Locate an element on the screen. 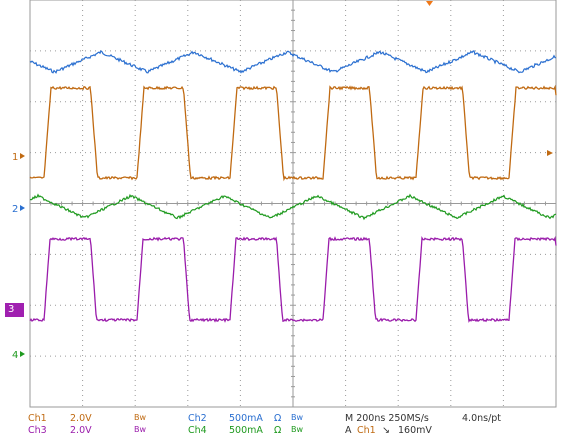  trigger-source: Ch1 is located at coordinates (366, 430).